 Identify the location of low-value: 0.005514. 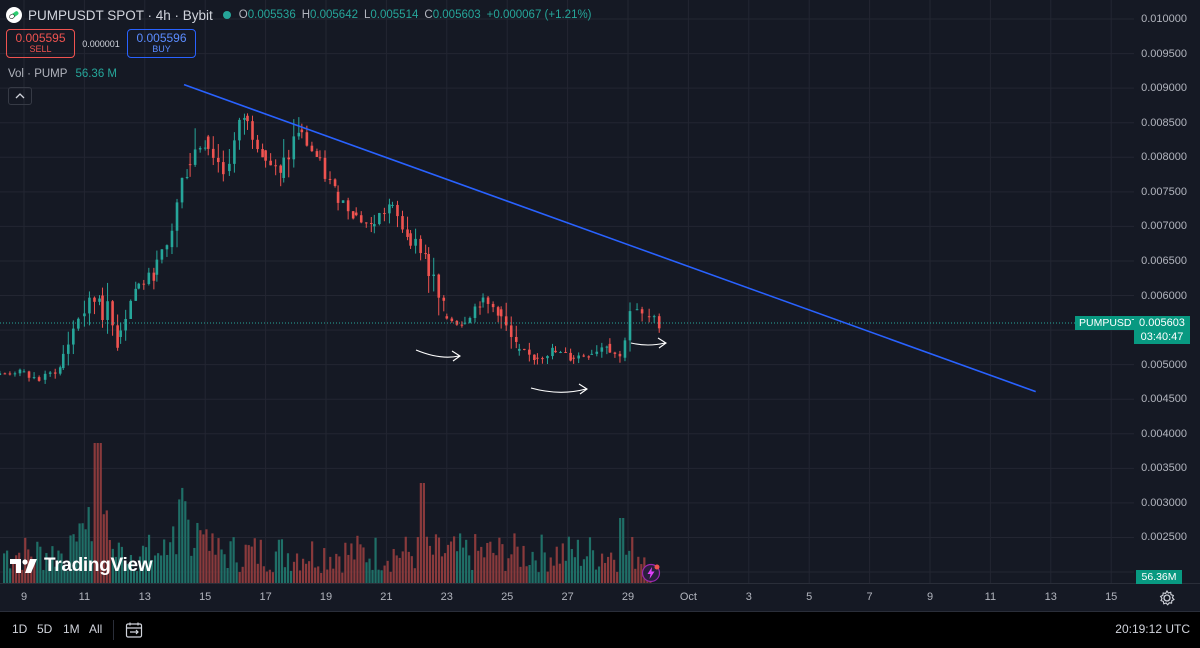
(394, 15).